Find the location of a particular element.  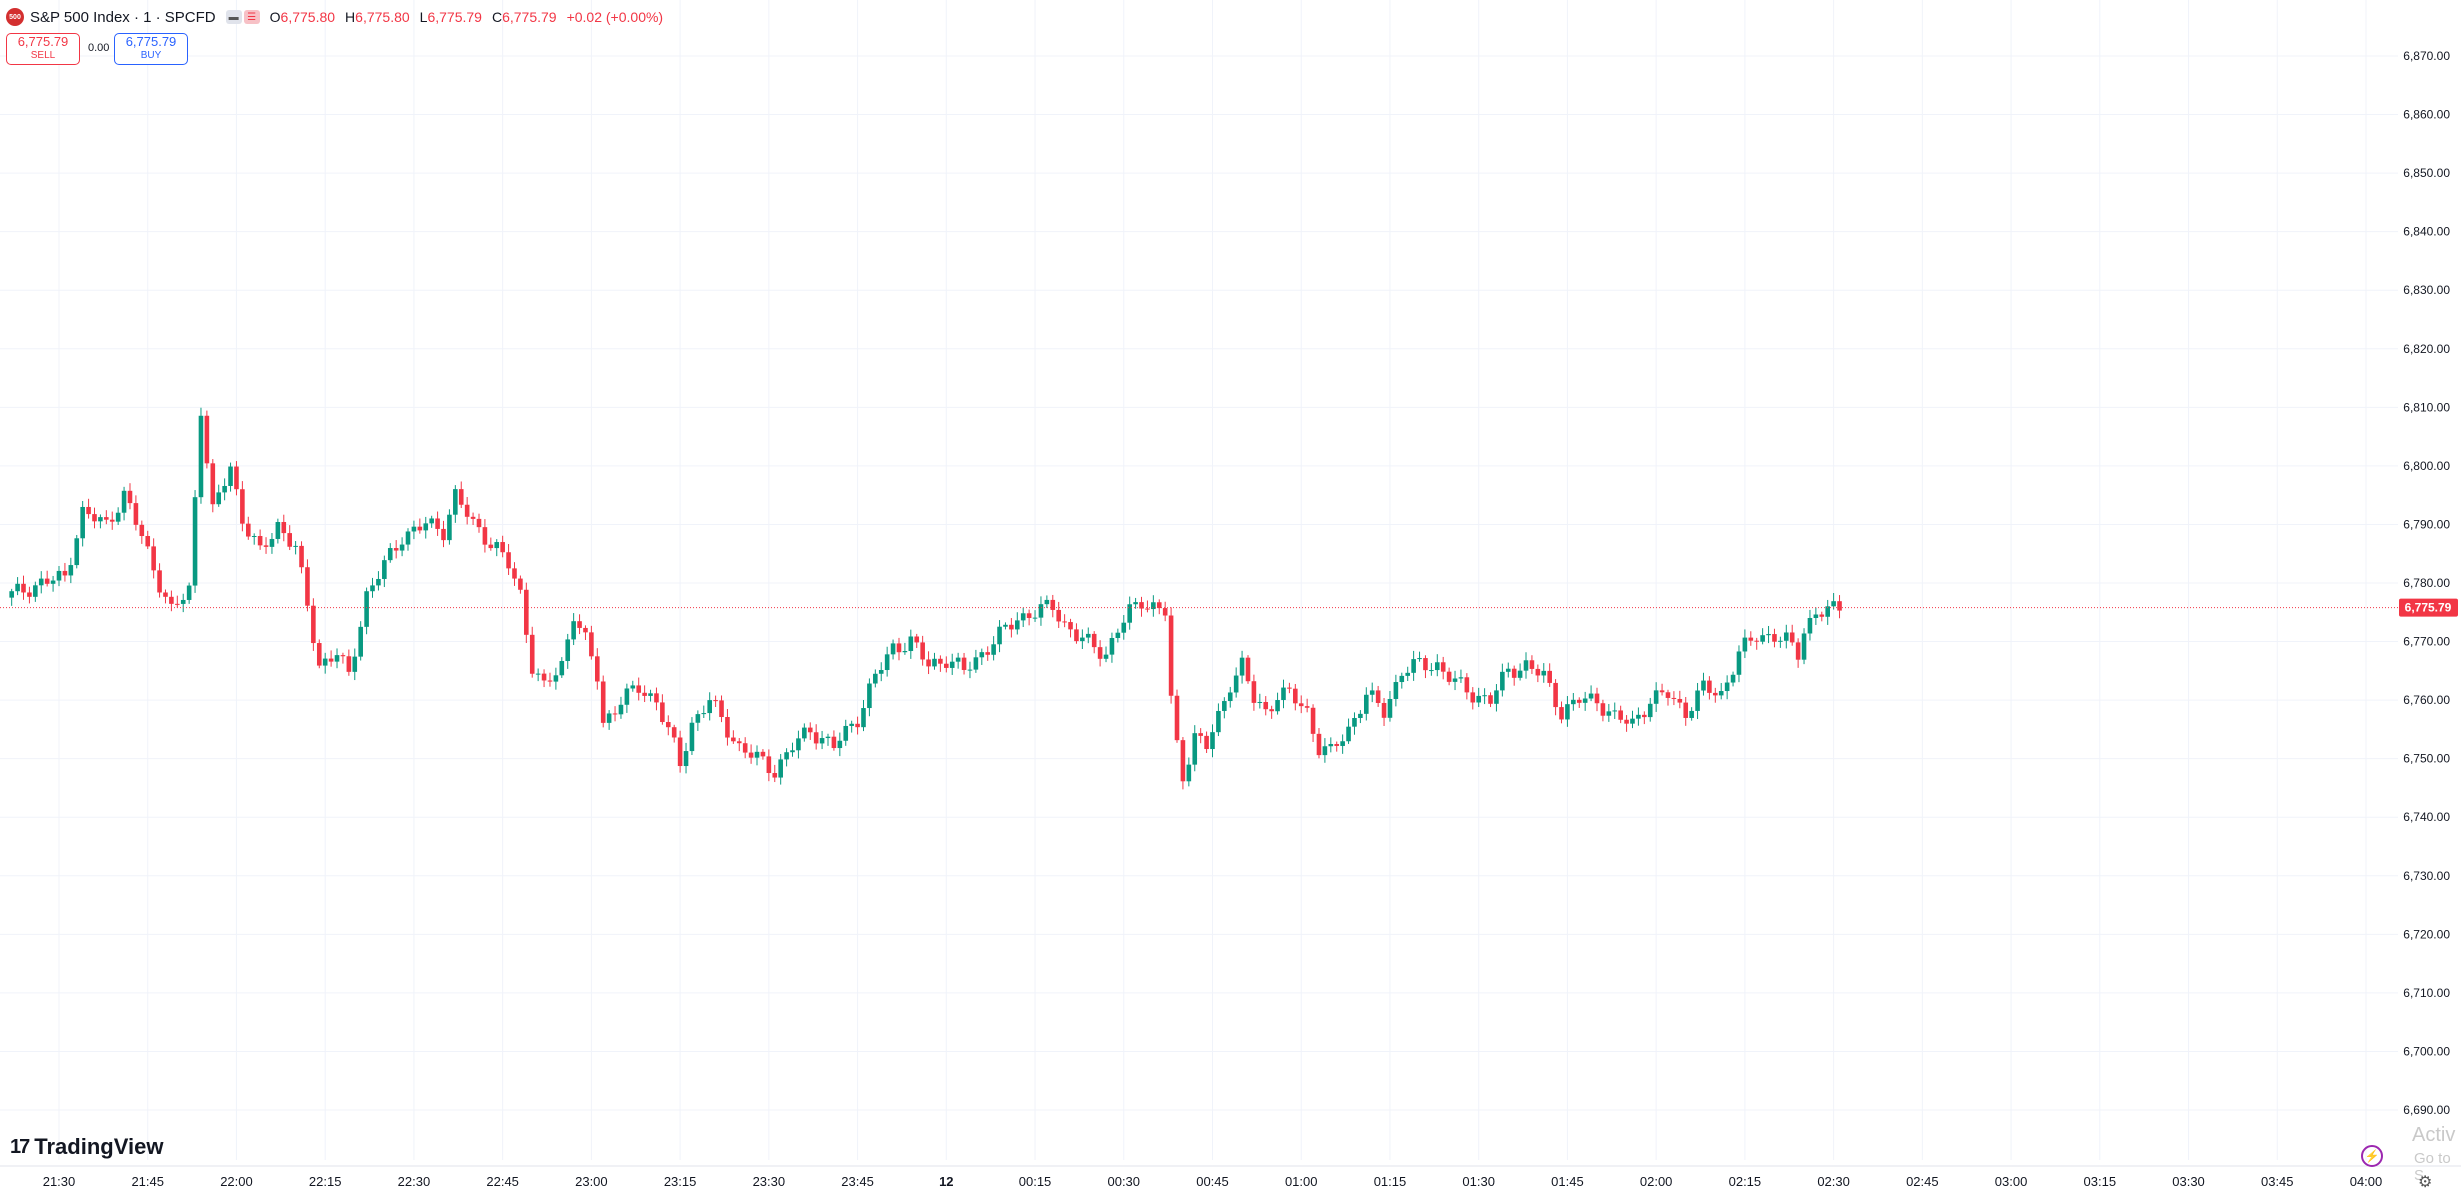

x-tick-label: 03:45 is located at coordinates (2277, 1181).